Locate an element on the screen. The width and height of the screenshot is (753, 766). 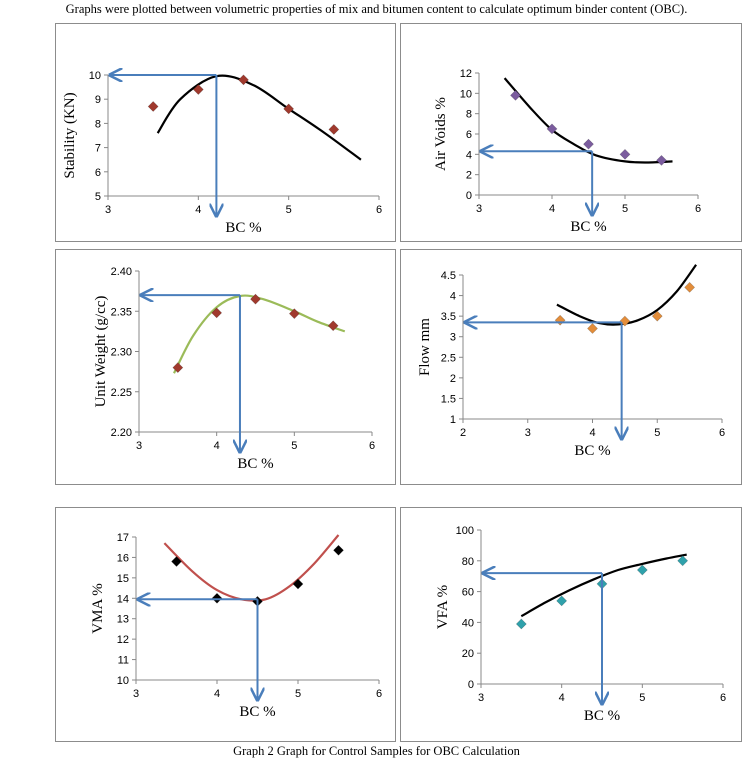
unit-weight-x-tick-label: 4 is located at coordinates (217, 446).